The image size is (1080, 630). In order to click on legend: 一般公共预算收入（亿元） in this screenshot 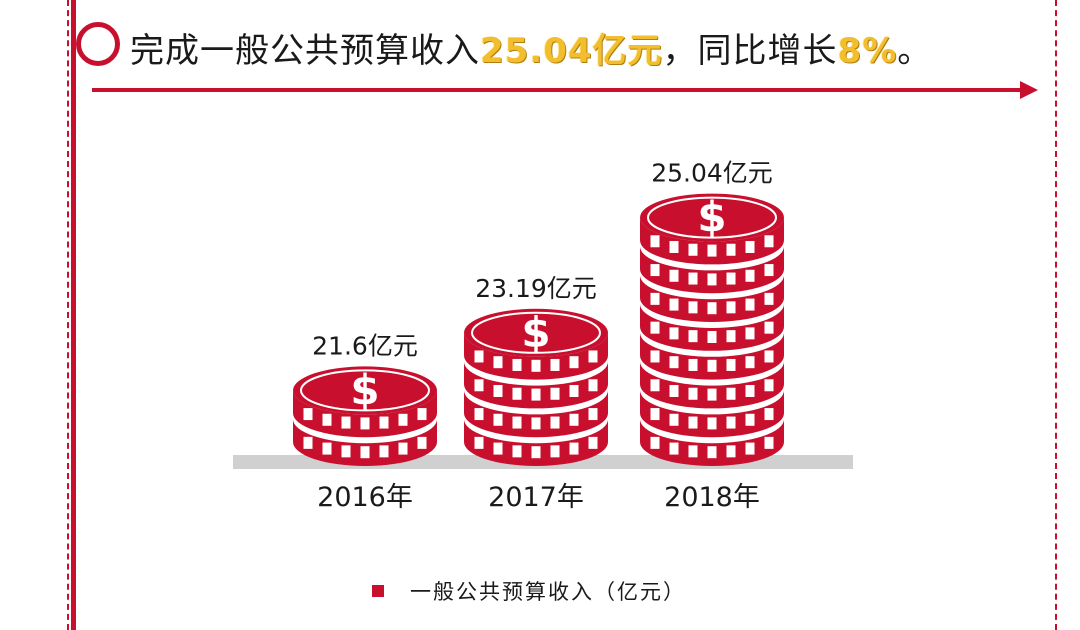, I will do `click(529, 591)`.